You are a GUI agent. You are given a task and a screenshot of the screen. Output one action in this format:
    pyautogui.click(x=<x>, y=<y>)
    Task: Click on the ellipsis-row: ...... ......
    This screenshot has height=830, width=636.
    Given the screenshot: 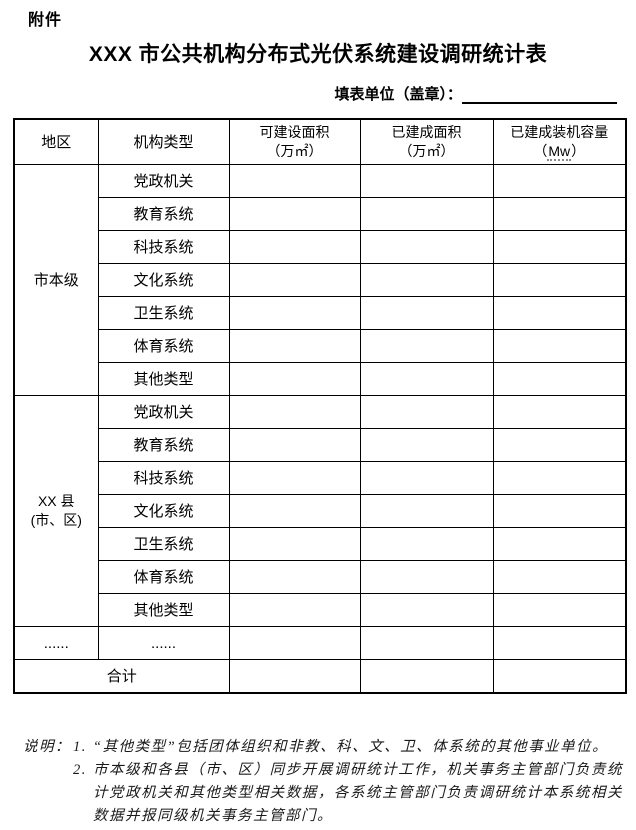 What is the action you would take?
    pyautogui.click(x=320, y=643)
    